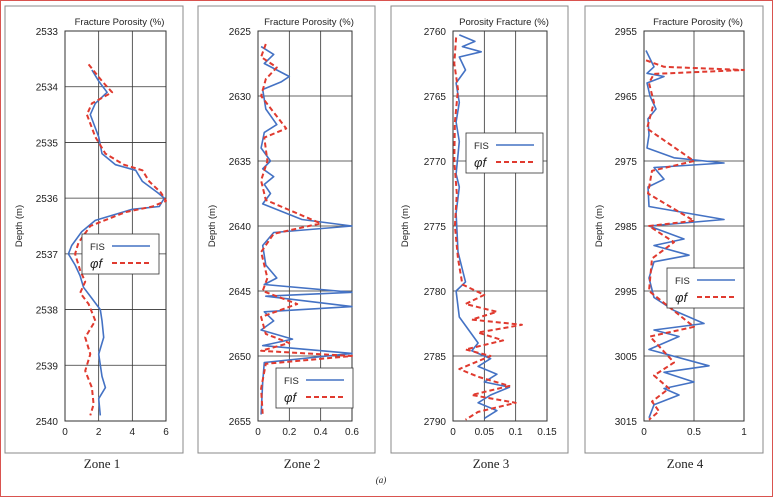 Image resolution: width=775 pixels, height=504 pixels. What do you see at coordinates (435, 292) in the screenshot?
I see `y-tick-label: 2780` at bounding box center [435, 292].